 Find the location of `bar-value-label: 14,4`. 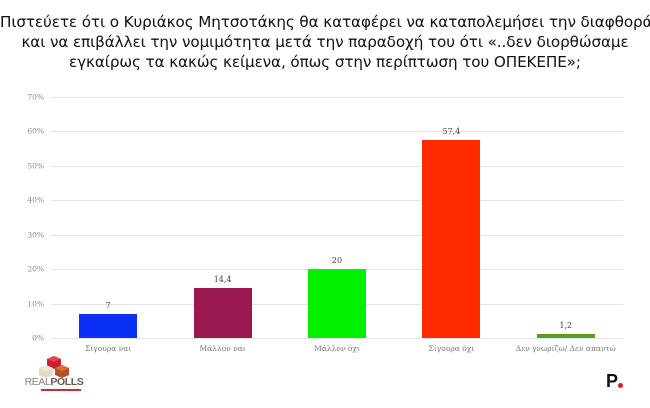

bar-value-label: 14,4 is located at coordinates (222, 280).